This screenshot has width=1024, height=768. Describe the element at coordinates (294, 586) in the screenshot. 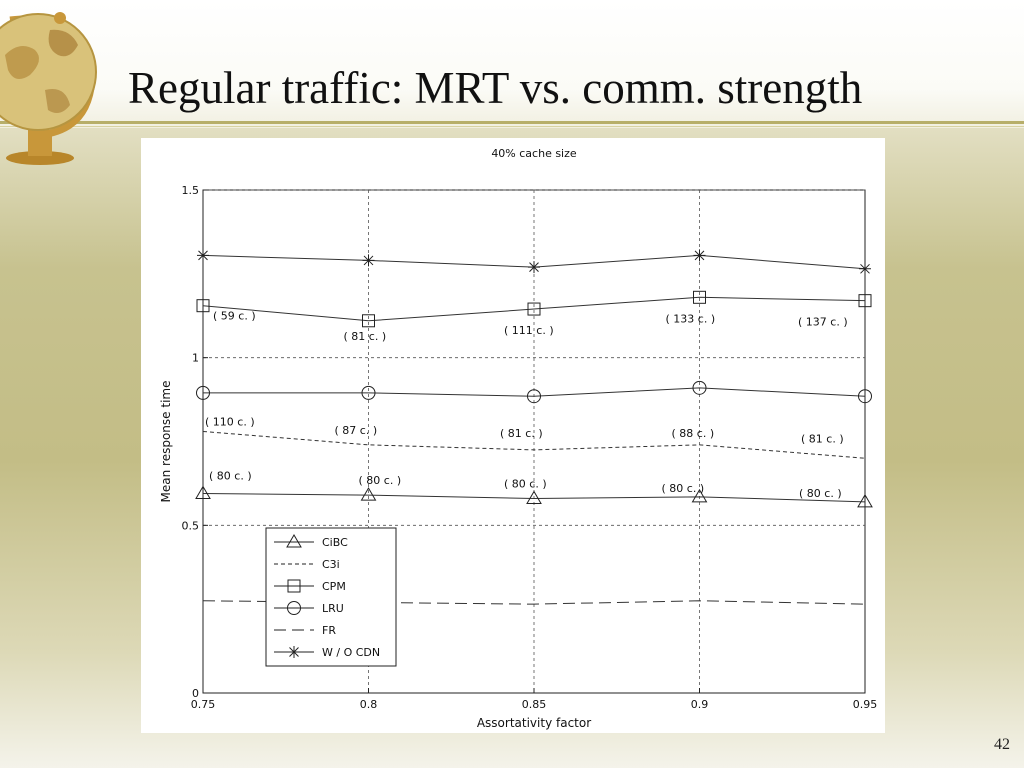

I see `legend-marker-cpm` at that location.